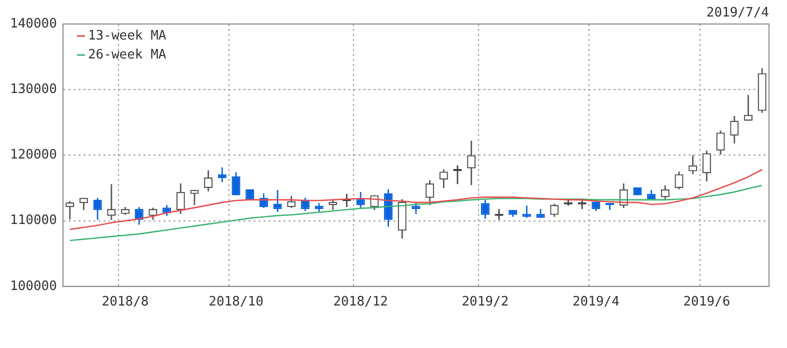 The image size is (787, 348). What do you see at coordinates (33, 220) in the screenshot?
I see `y-tick-label: 110000` at bounding box center [33, 220].